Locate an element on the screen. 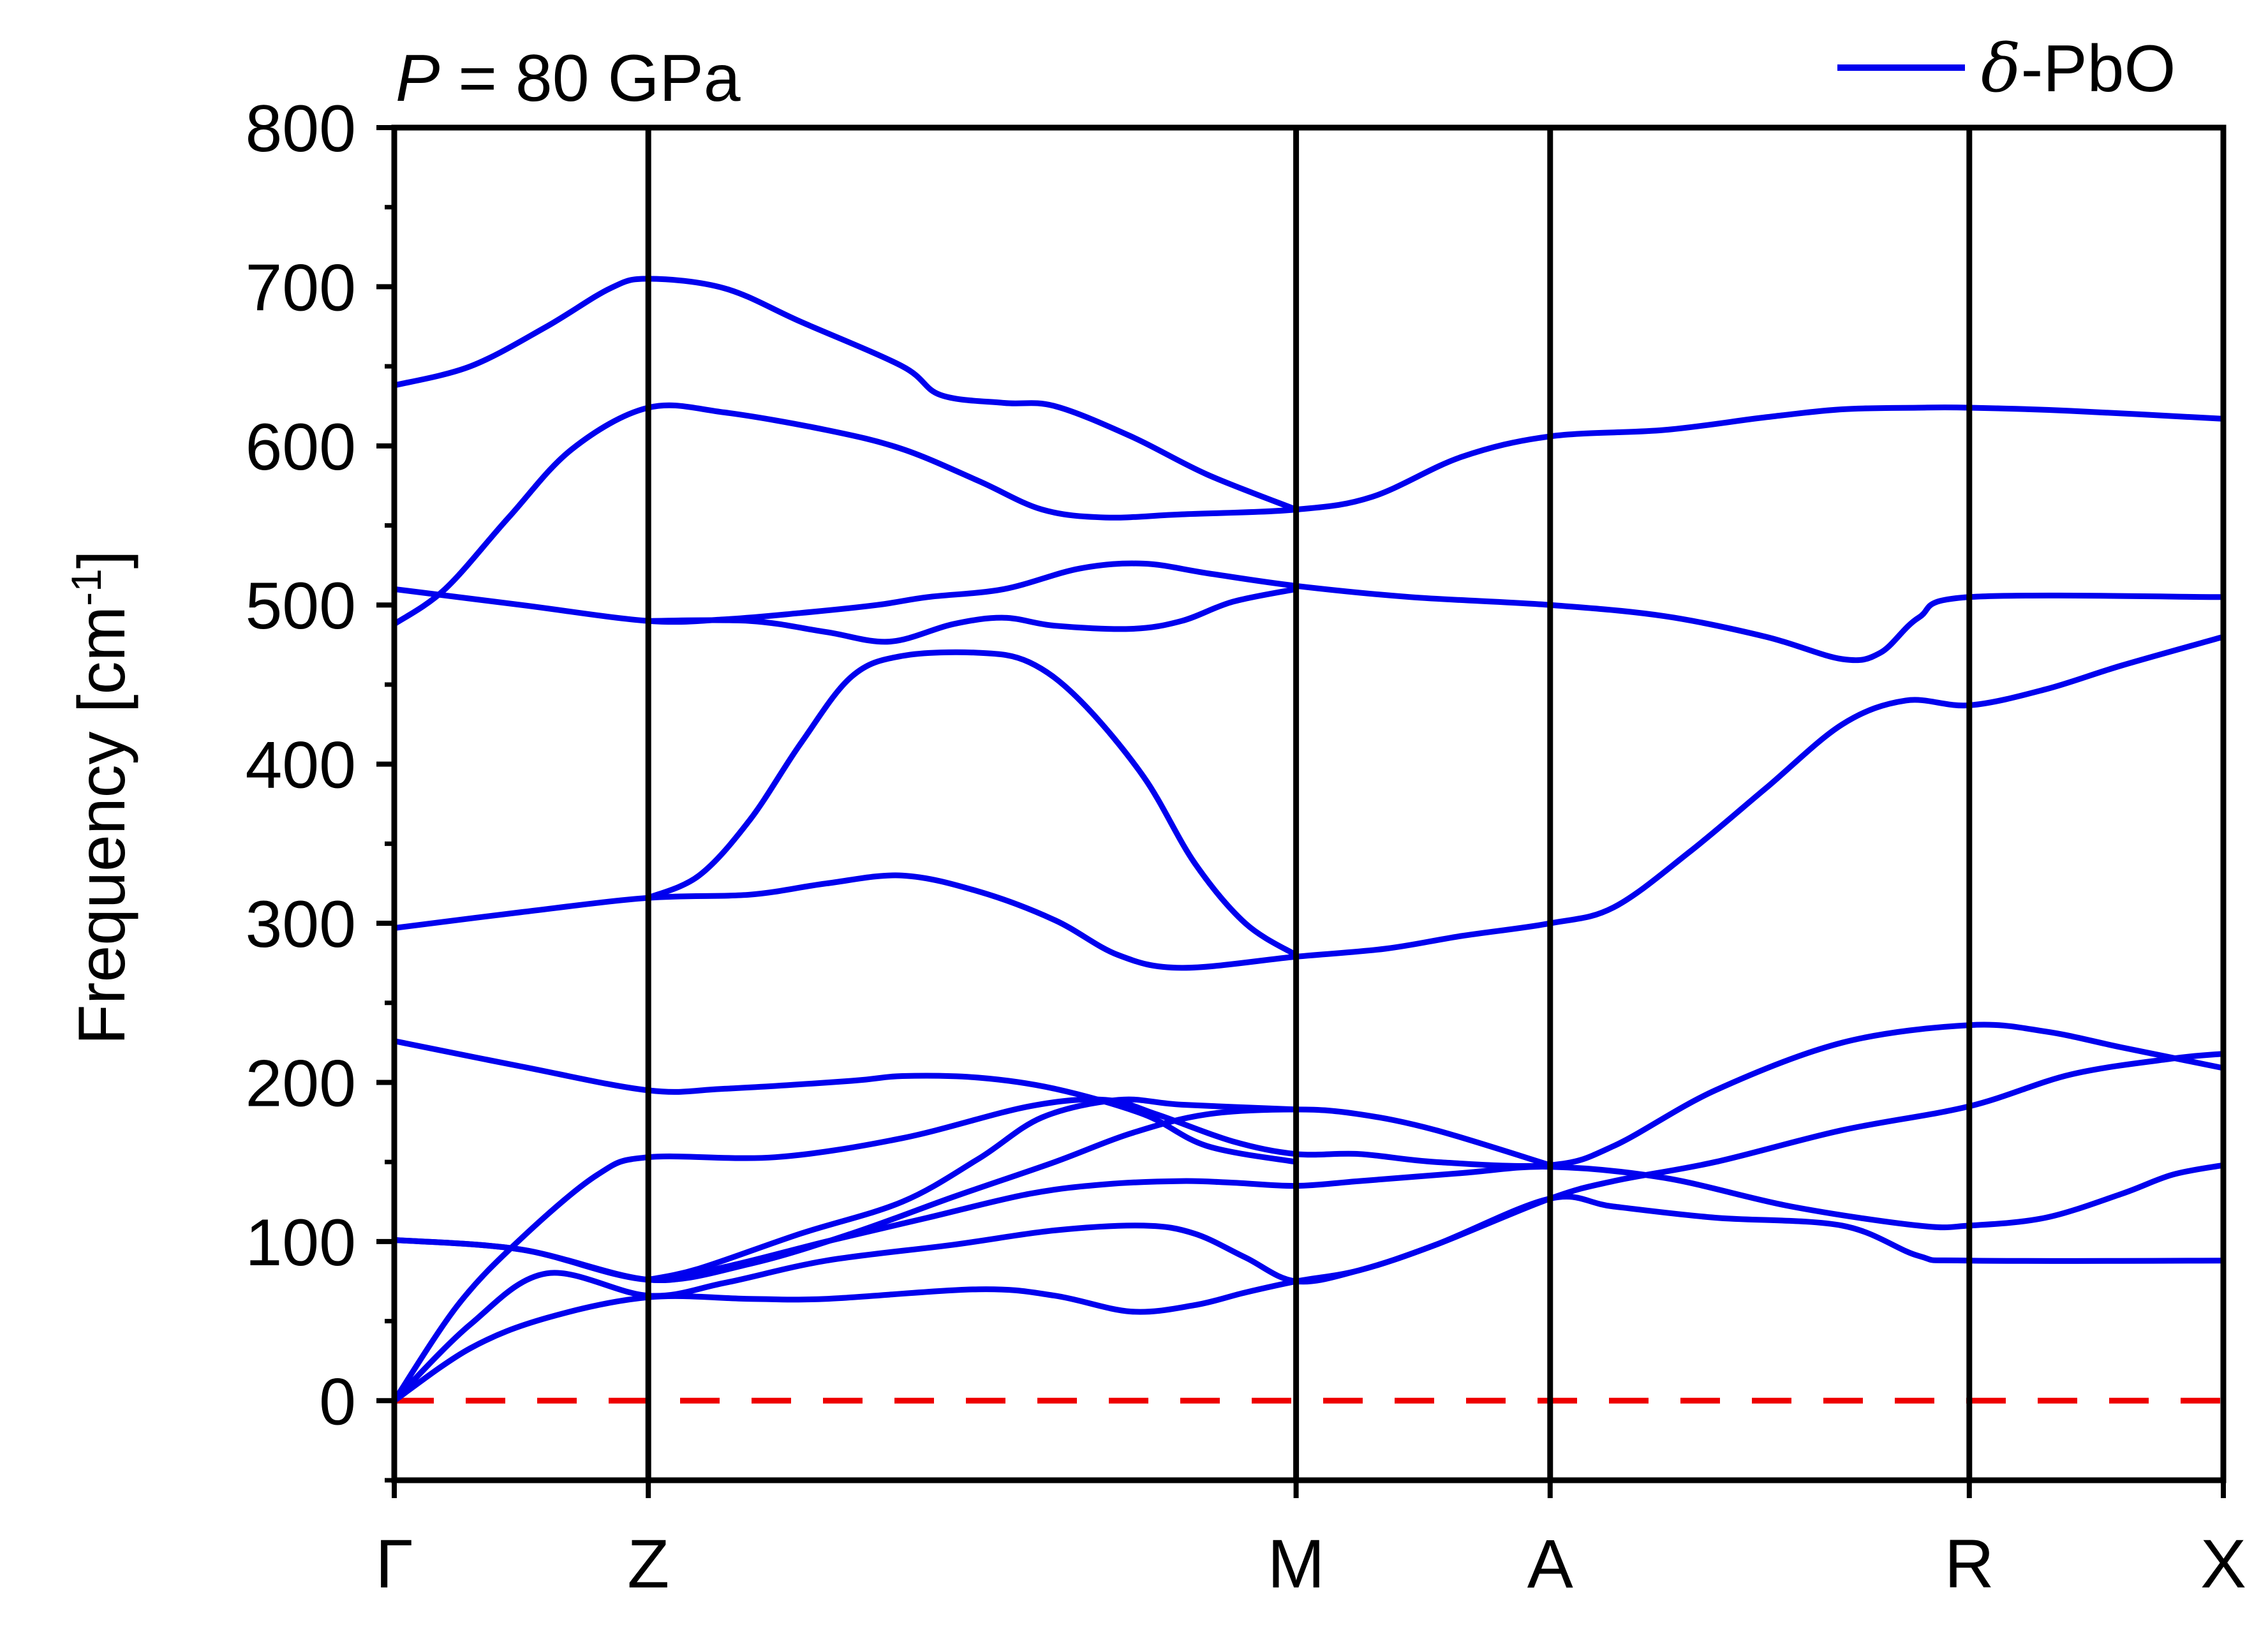 The width and height of the screenshot is (2268, 1627). kpoint-label-5: X is located at coordinates (2223, 1563).